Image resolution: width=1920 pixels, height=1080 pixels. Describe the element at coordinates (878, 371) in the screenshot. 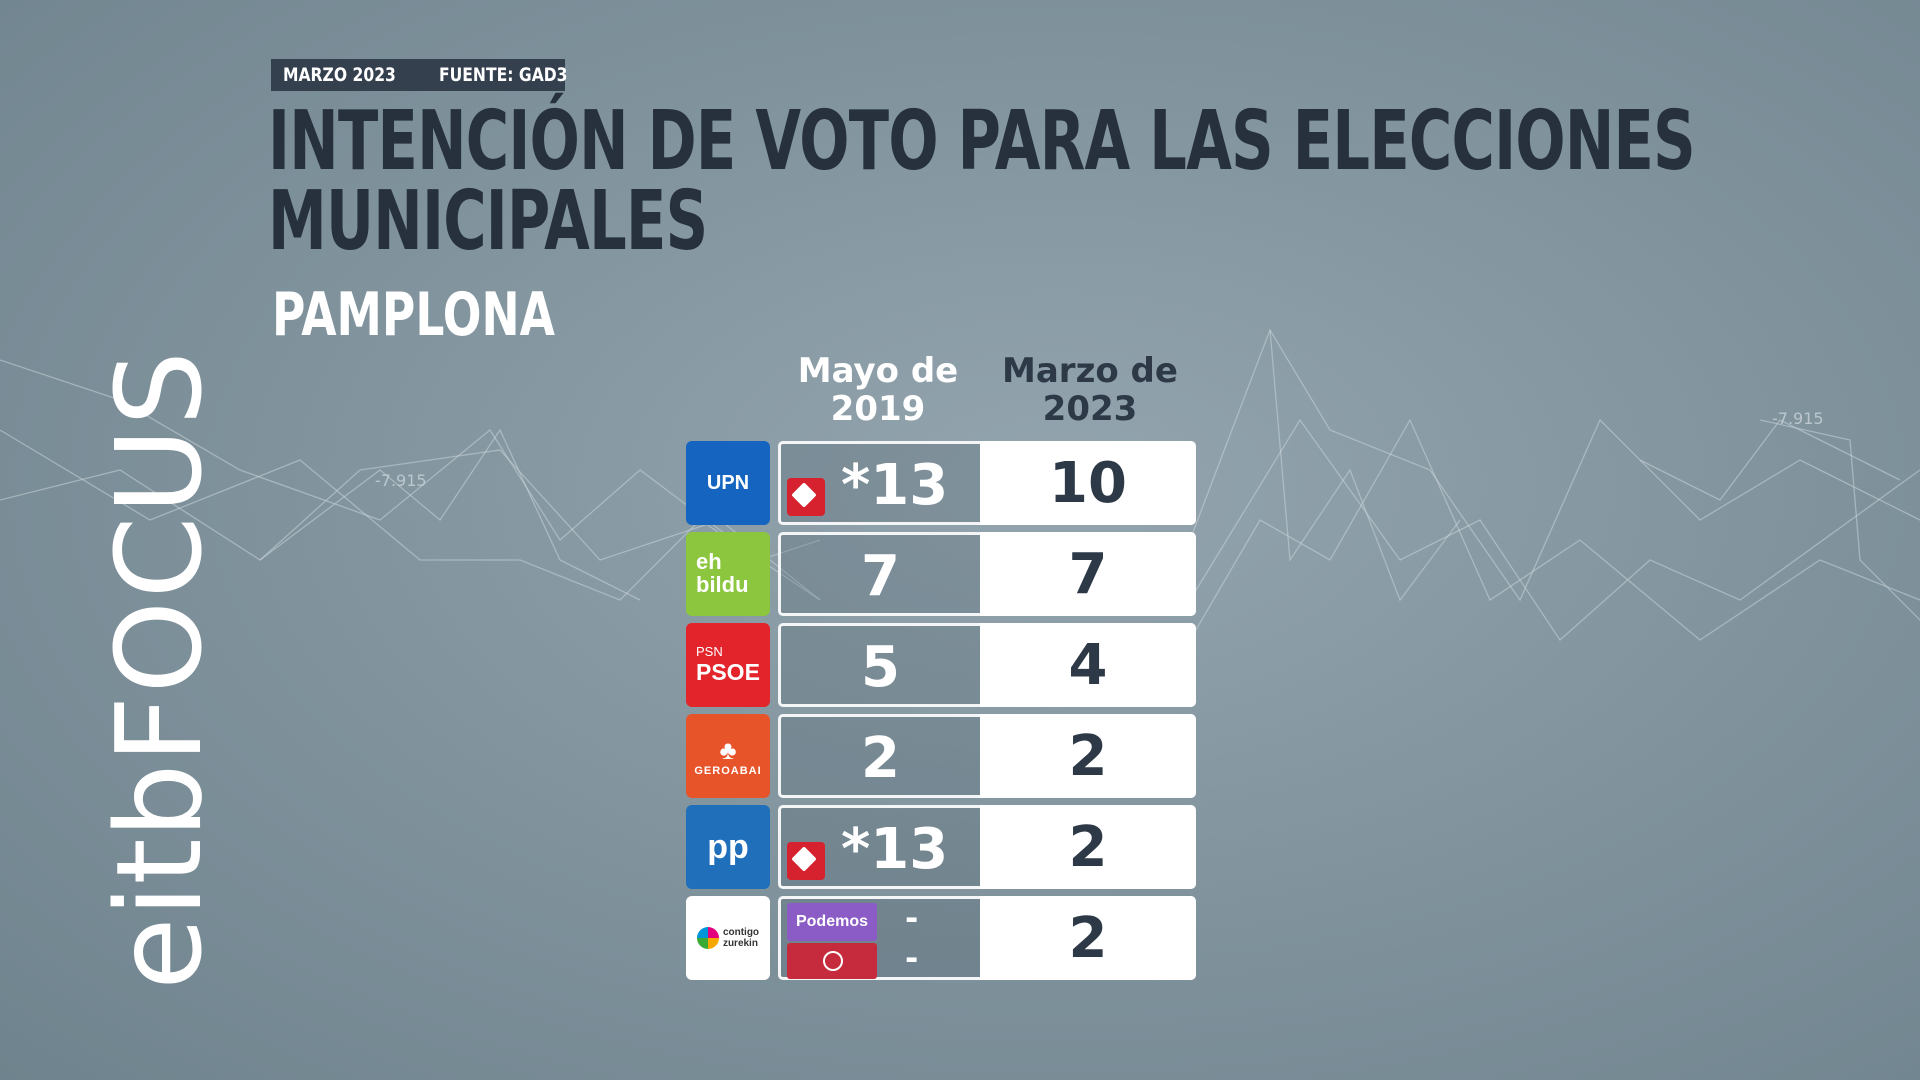

I see `column-header-2019-line-1: Mayo de` at that location.